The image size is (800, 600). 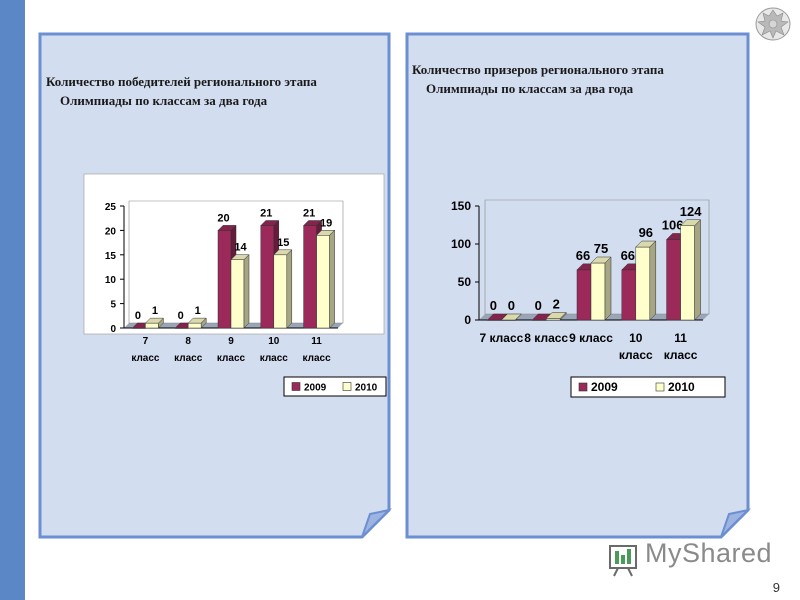 I want to click on watermark-text: MyShared, so click(x=709, y=553).